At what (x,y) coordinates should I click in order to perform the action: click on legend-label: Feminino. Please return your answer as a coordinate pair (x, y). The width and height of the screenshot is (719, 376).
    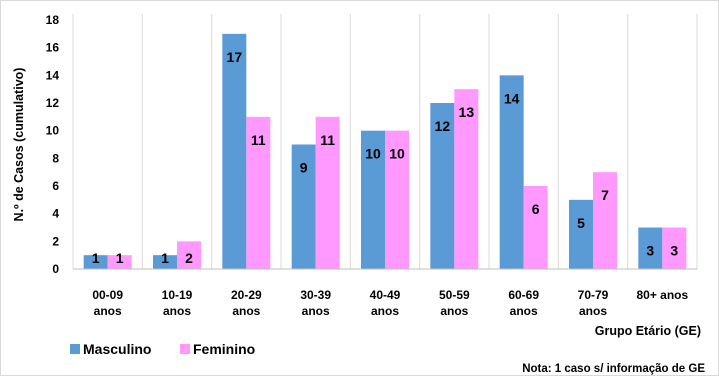
    Looking at the image, I should click on (224, 349).